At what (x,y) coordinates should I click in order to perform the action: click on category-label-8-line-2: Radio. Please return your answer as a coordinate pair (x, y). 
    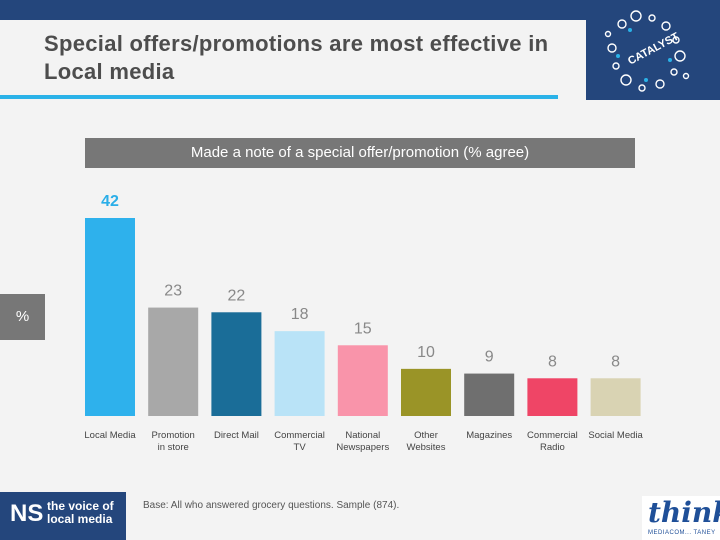
    Looking at the image, I should click on (552, 447).